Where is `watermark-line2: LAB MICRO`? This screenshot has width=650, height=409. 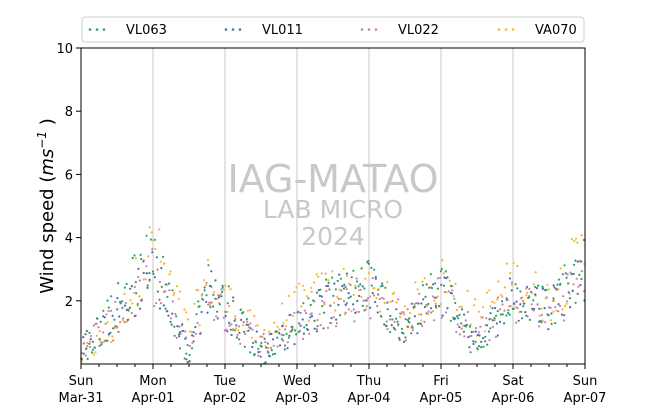
watermark-line2: LAB MICRO is located at coordinates (333, 209).